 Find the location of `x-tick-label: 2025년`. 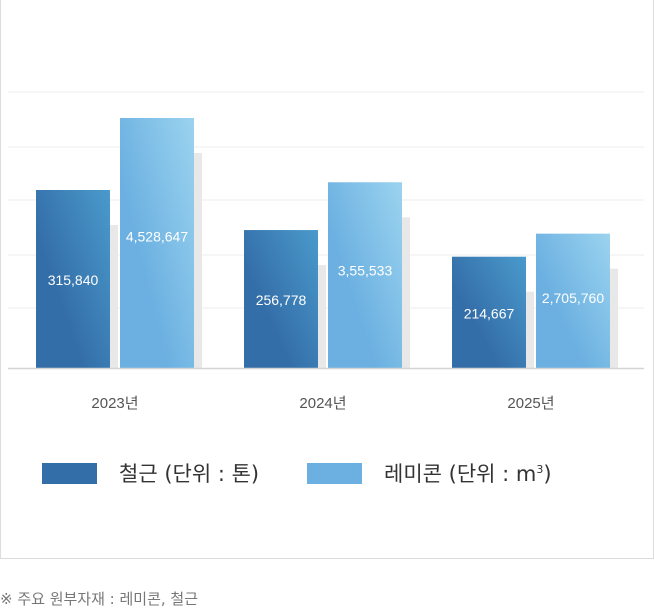

x-tick-label: 2025년 is located at coordinates (530, 403).